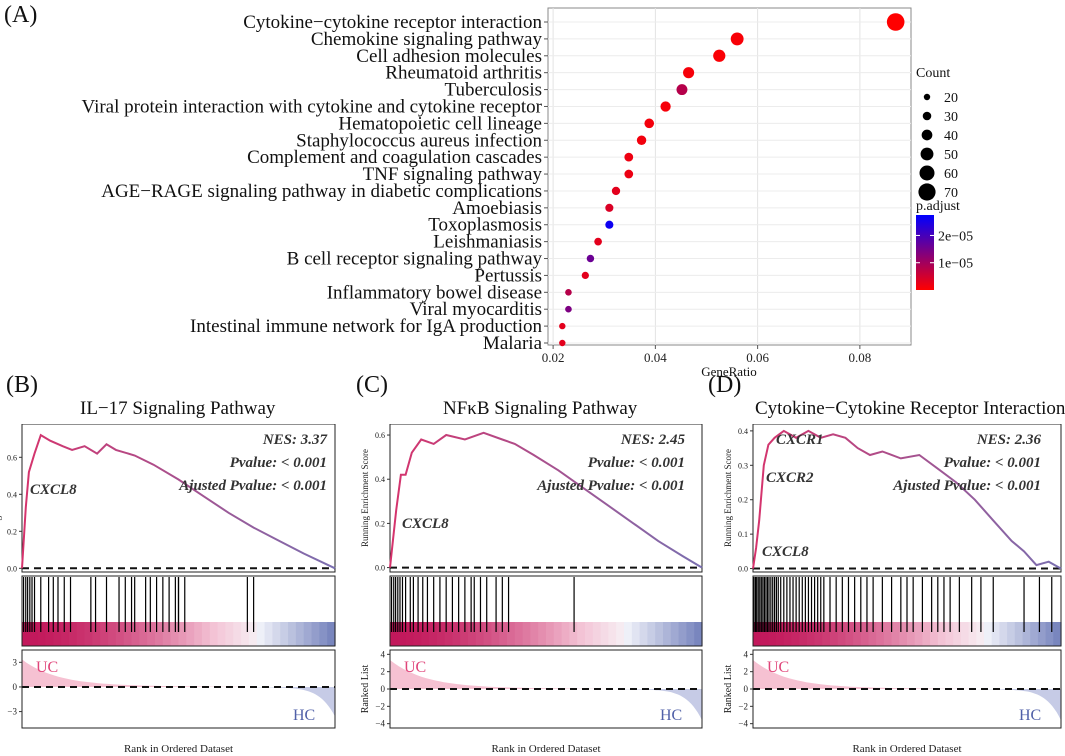 This screenshot has width=1065, height=756. What do you see at coordinates (380, 724) in the screenshot?
I see `gsea-ranked-ytick-label: −4` at bounding box center [380, 724].